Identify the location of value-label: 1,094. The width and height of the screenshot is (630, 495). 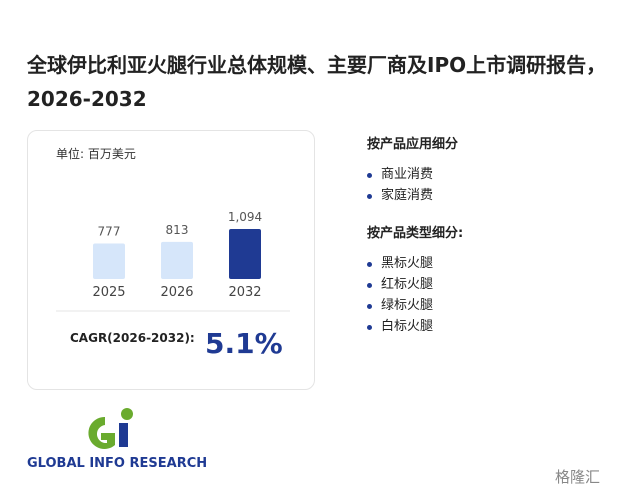
(245, 217).